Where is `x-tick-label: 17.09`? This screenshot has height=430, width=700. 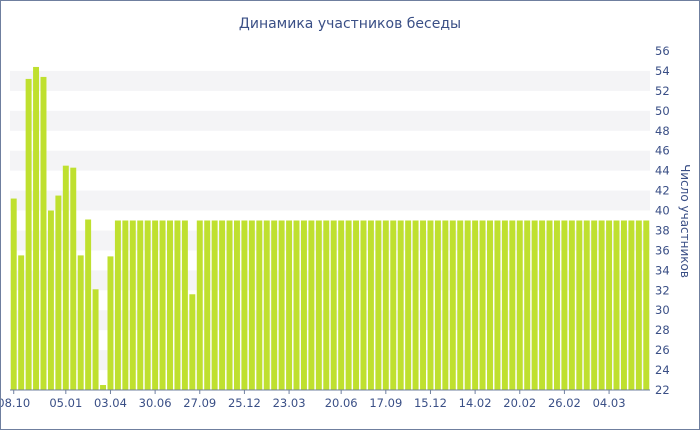
x-tick-label: 17.09 is located at coordinates (385, 403).